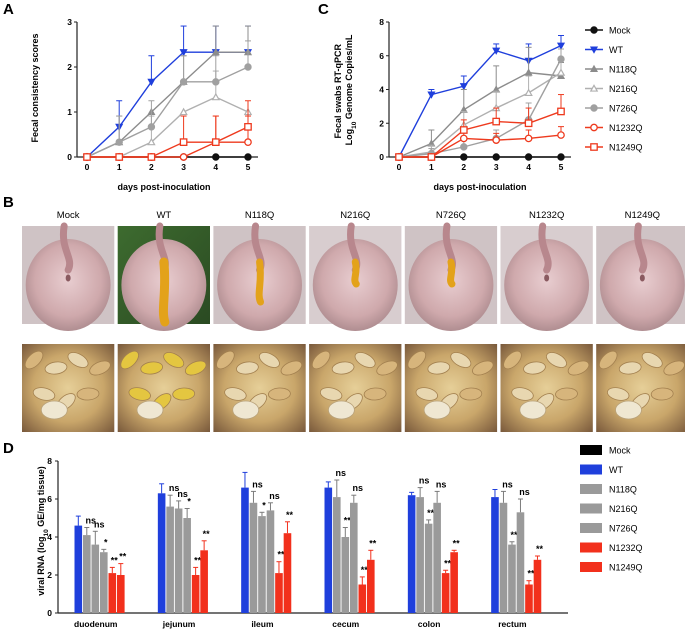 This screenshot has width=685, height=636. I want to click on photo-gut-cecum, so click(150, 410).